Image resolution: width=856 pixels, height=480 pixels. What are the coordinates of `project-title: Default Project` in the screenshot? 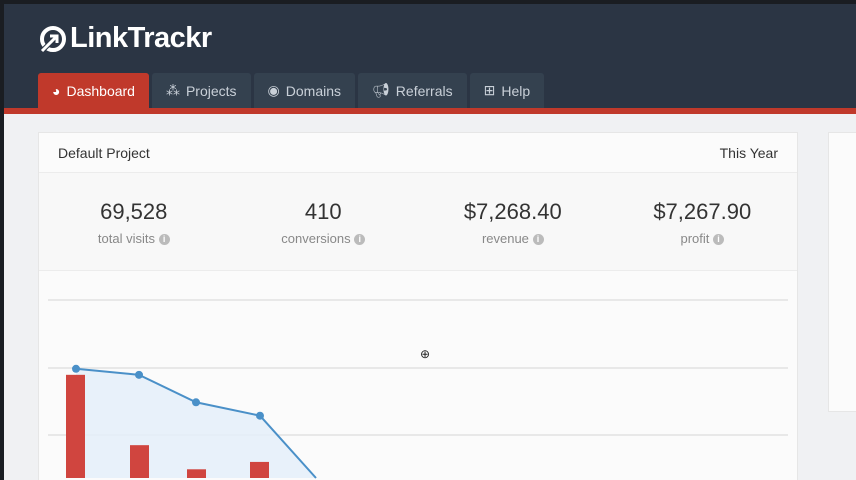 It's located at (104, 152).